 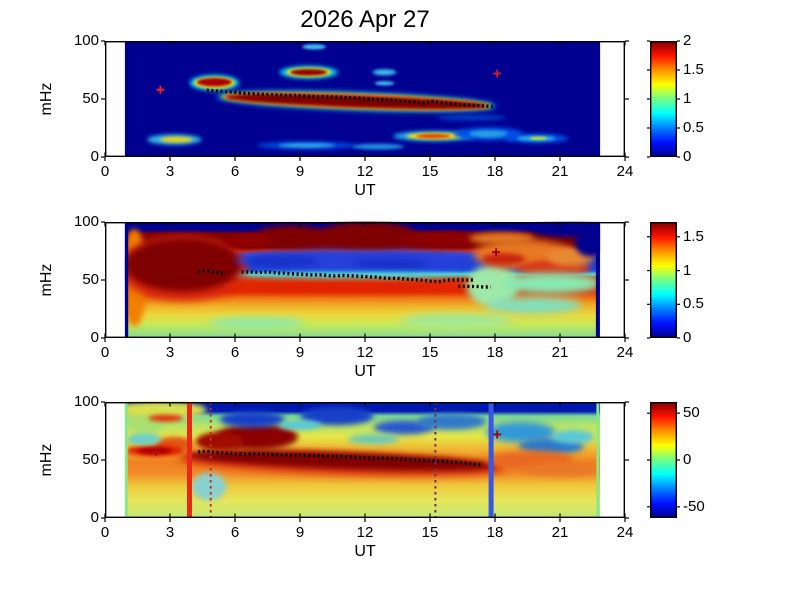 What do you see at coordinates (694, 506) in the screenshot?
I see `colorbar-tick-label: -50` at bounding box center [694, 506].